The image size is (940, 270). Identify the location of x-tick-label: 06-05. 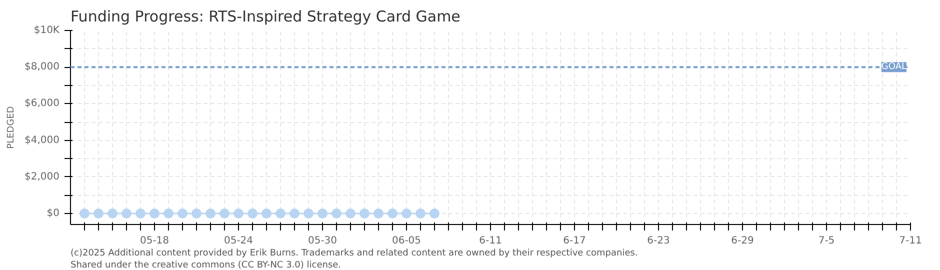
(407, 241).